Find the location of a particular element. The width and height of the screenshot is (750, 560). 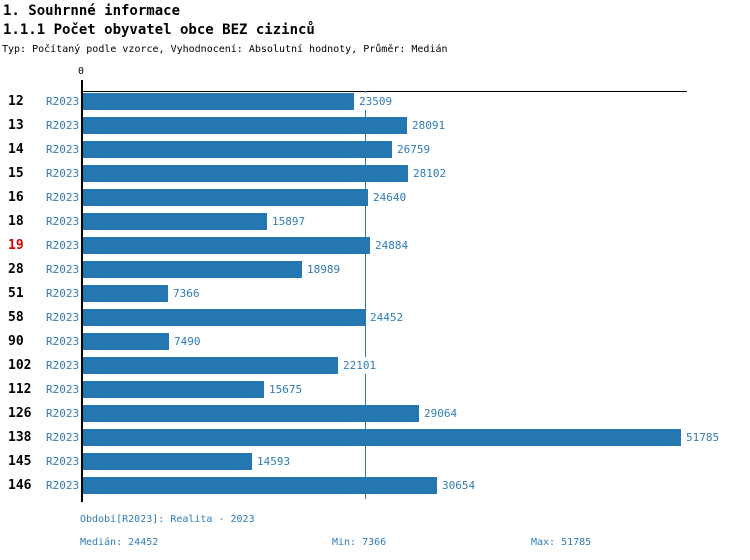

bar-value-label: 15897 is located at coordinates (289, 221).